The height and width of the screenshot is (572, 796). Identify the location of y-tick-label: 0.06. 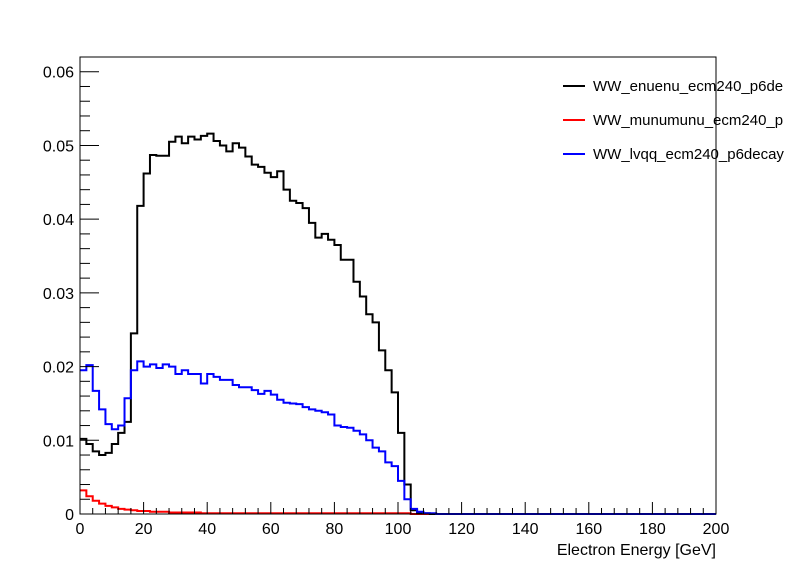
(58, 73).